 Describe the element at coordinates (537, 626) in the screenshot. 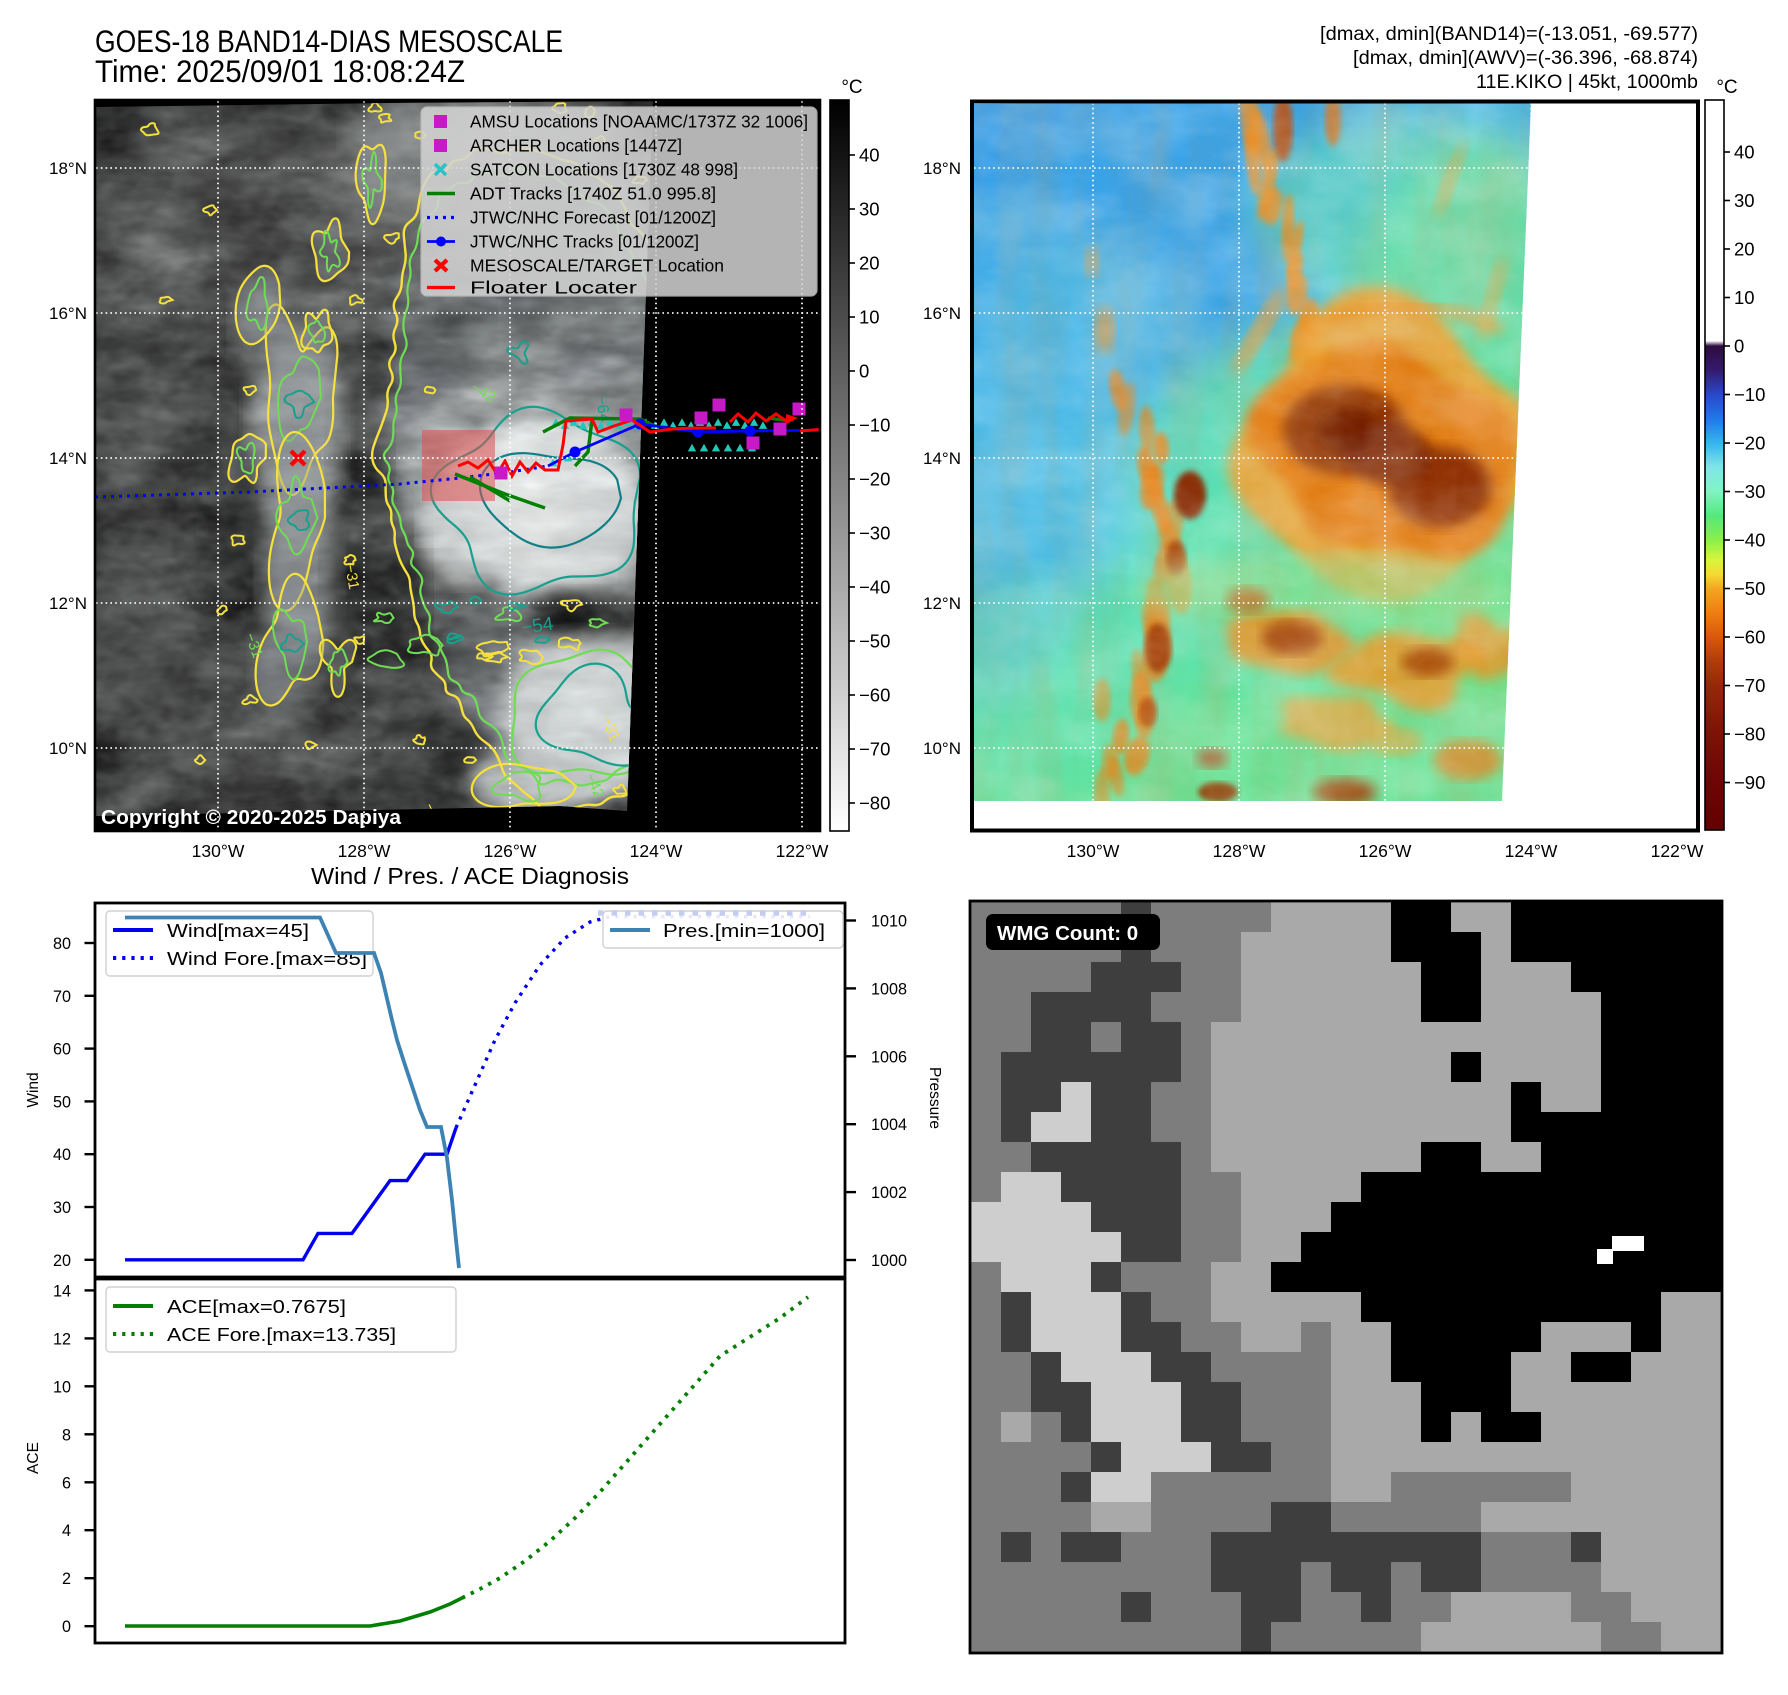

I see `svg-text: −54` at that location.